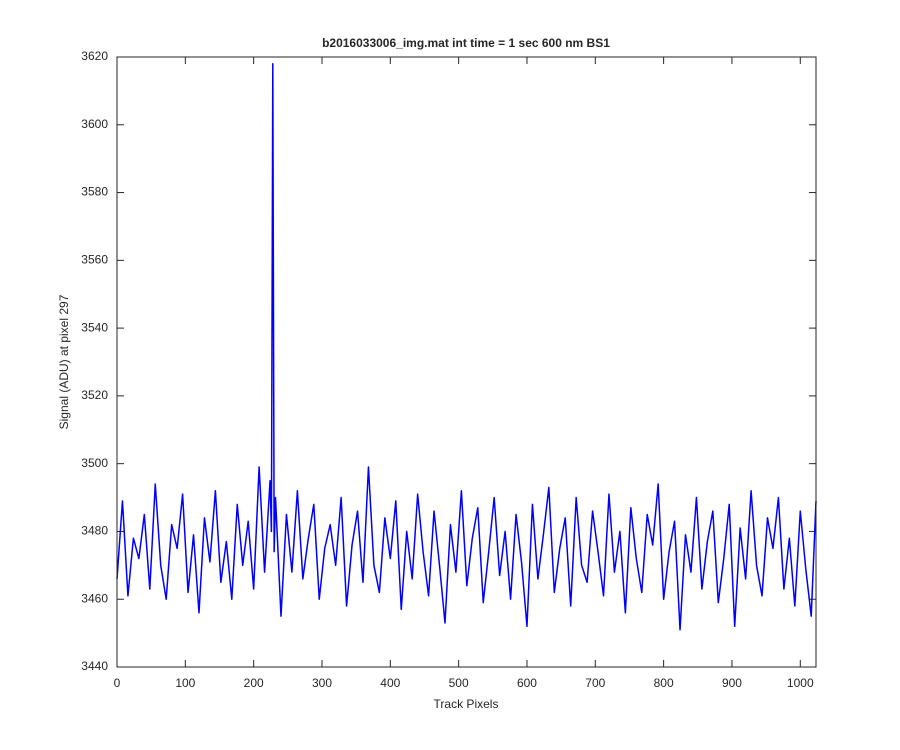 The height and width of the screenshot is (750, 900). Describe the element at coordinates (94, 260) in the screenshot. I see `y-tick-label: 3560` at that location.